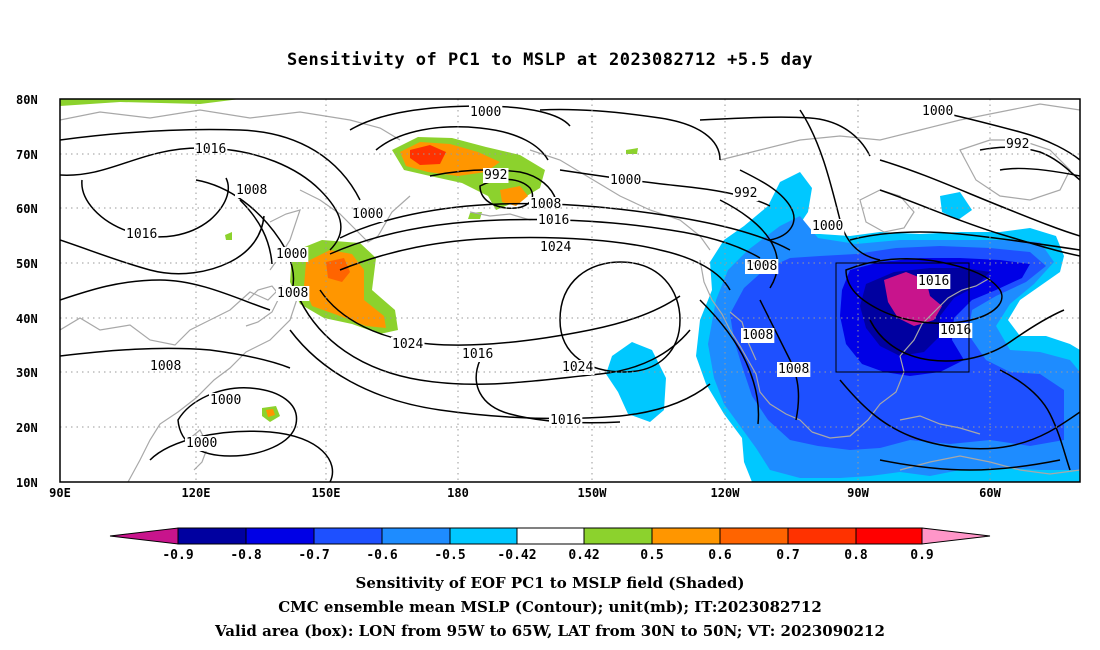 The height and width of the screenshot is (650, 1100). I want to click on coast-hudson, so click(887, 211).